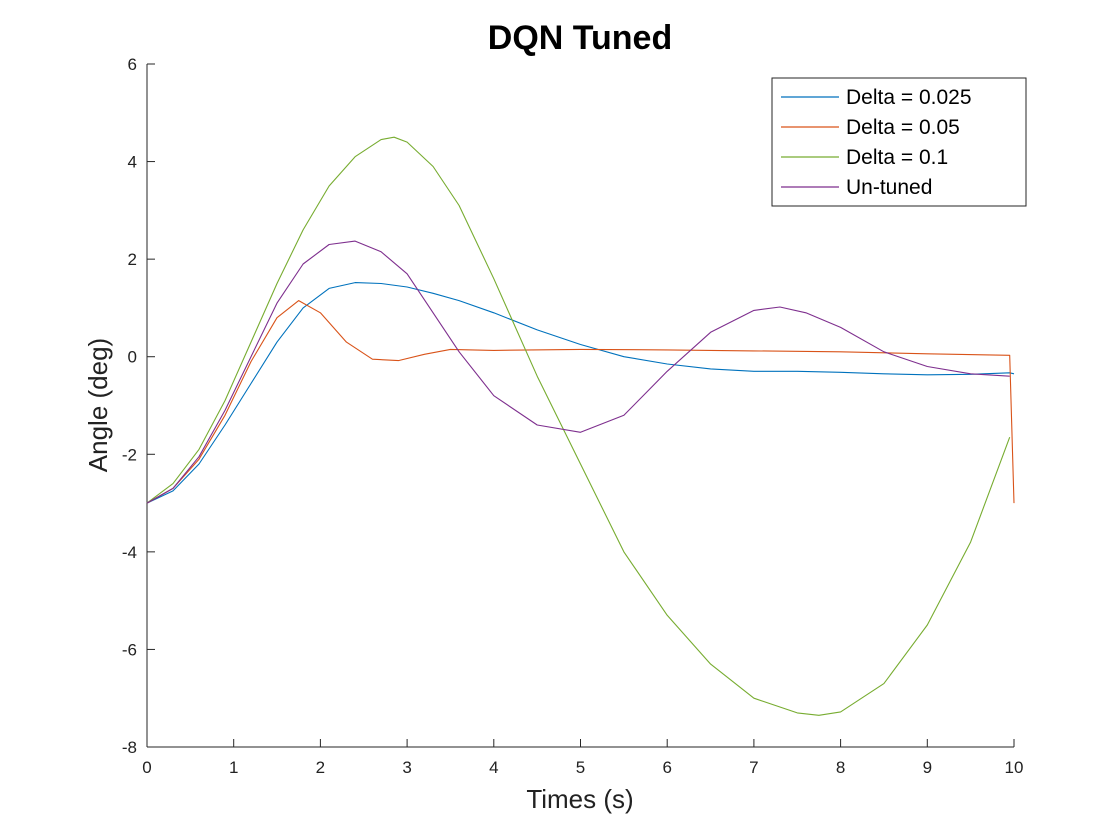  Describe the element at coordinates (132, 259) in the screenshot. I see `y-tick-label: 2` at that location.